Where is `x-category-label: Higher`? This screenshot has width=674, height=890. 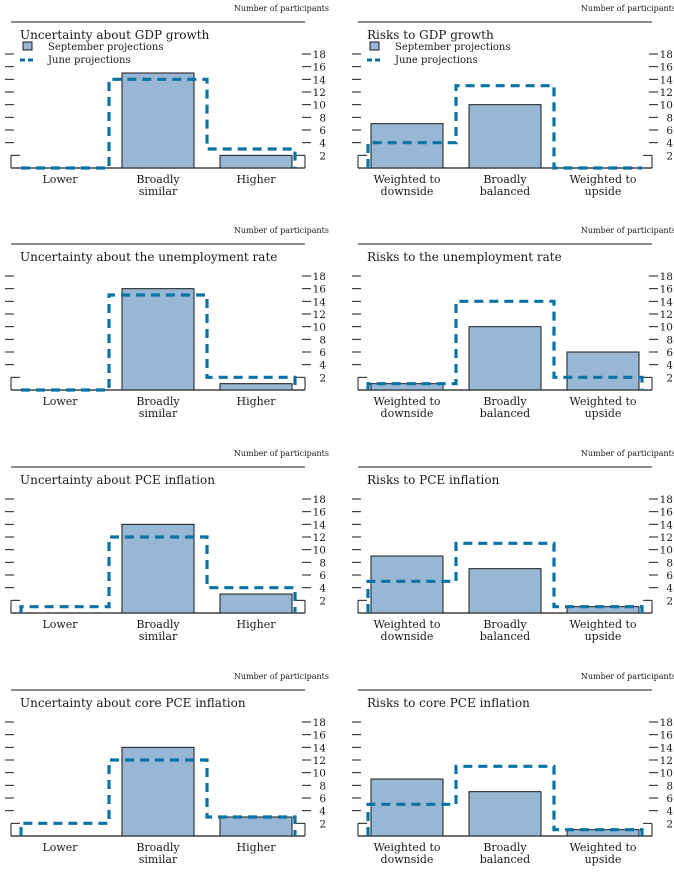
x-category-label: Higher is located at coordinates (256, 401).